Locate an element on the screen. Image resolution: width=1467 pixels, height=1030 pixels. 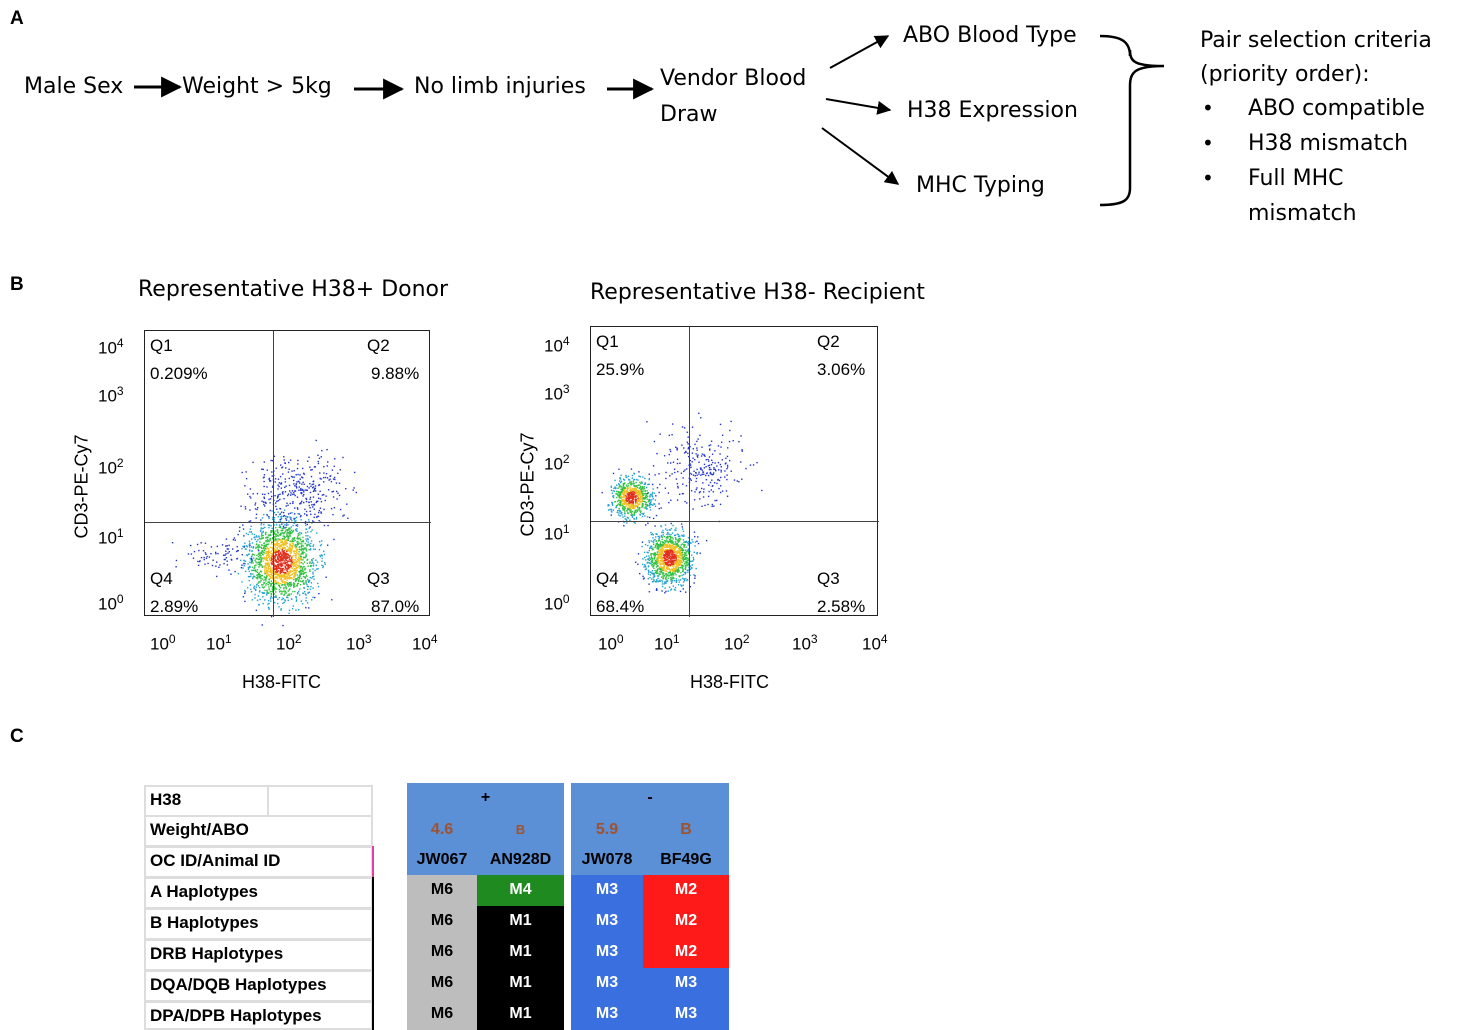
row-label-drb-haplotypes: DRB Haplotypes is located at coordinates (258, 955).